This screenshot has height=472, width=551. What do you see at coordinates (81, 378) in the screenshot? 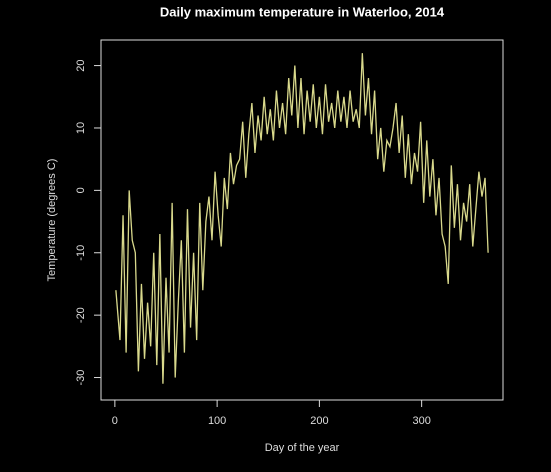
I see `y-tick-label: -30` at bounding box center [81, 378].